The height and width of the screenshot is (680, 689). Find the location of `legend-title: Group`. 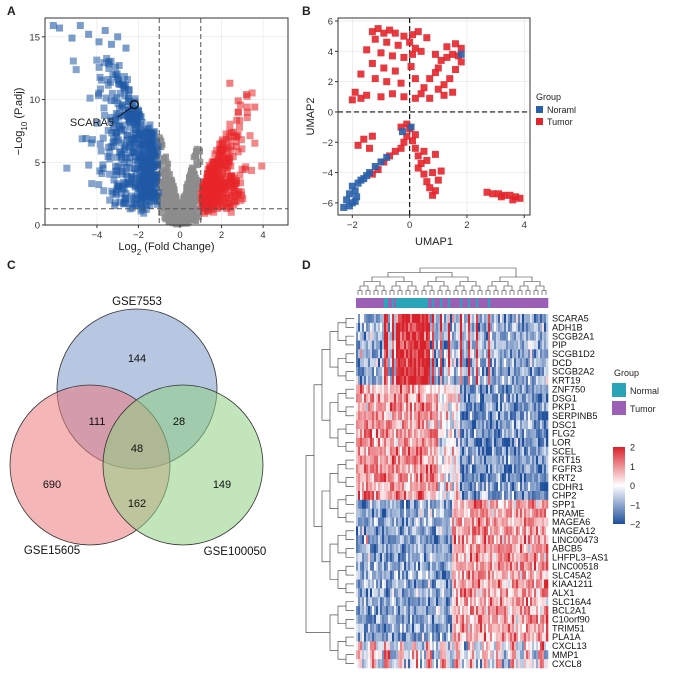

legend-title: Group is located at coordinates (548, 97).